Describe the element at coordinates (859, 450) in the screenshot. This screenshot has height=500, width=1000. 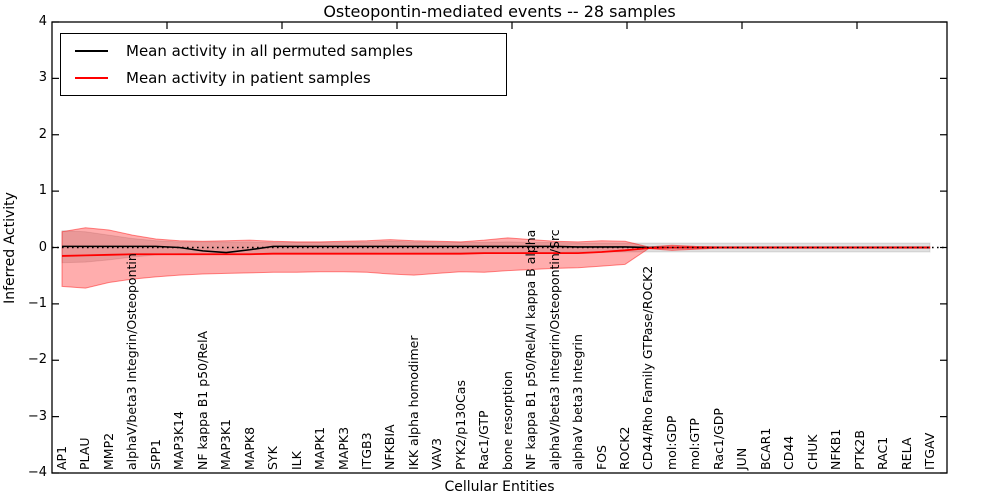
I see `x-tick-label: PTK2B` at that location.